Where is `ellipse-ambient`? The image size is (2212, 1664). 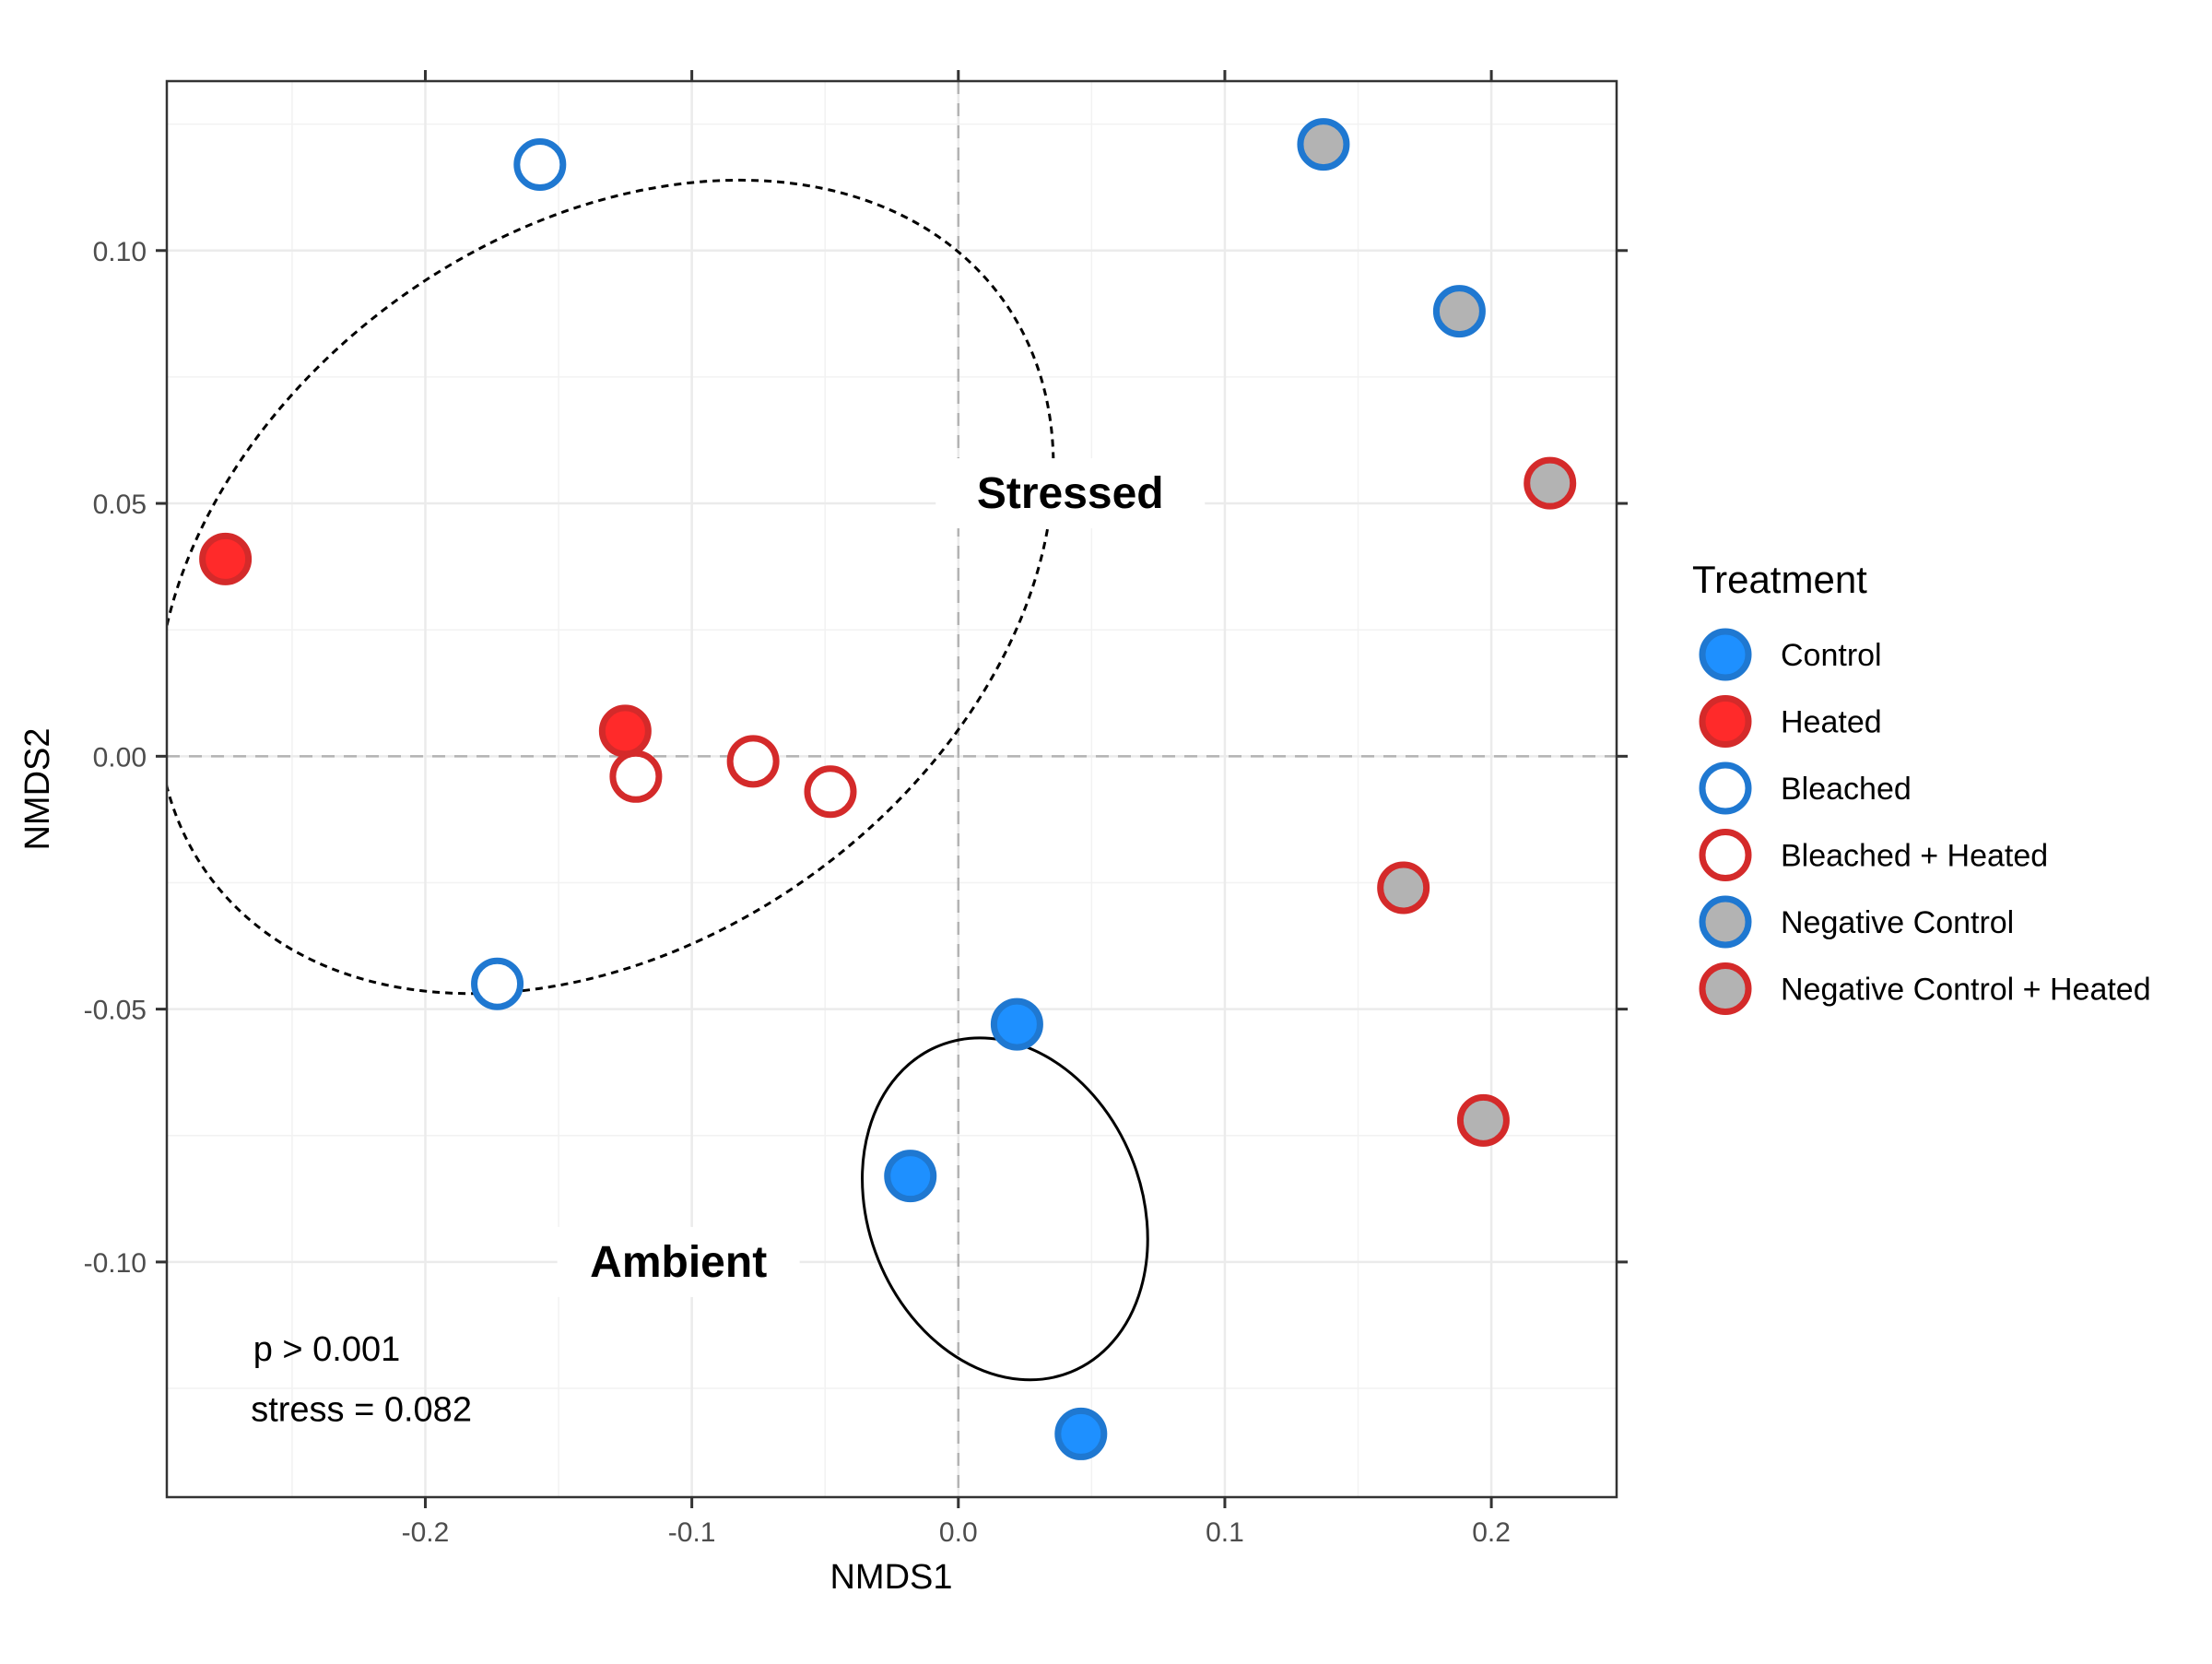 ellipse-ambient is located at coordinates (1005, 1209).